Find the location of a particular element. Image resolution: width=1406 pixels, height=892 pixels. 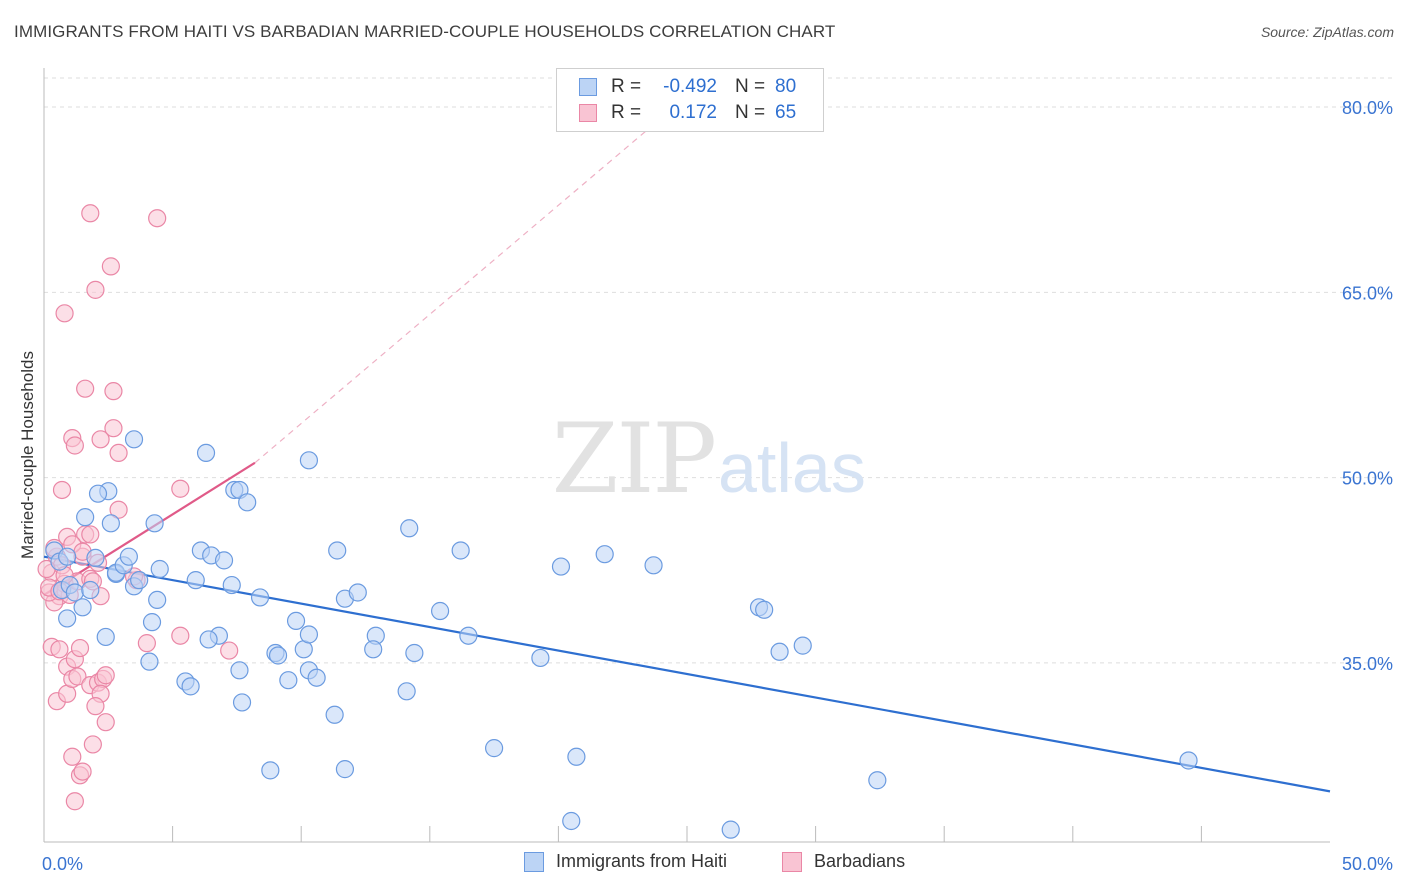

barbadians-legend-swatch is located at coordinates (792, 861).